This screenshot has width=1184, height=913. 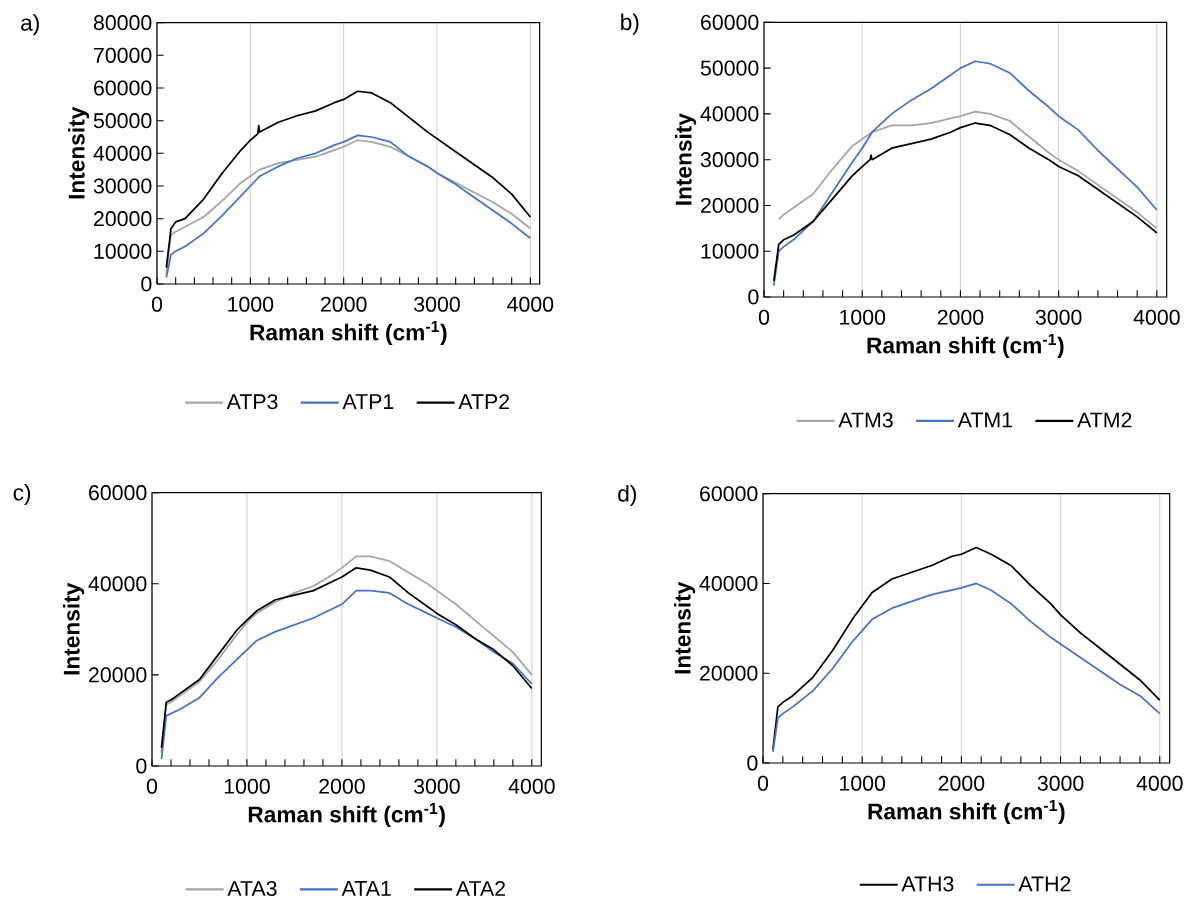 I want to click on legend-label: ATP3, so click(x=252, y=402).